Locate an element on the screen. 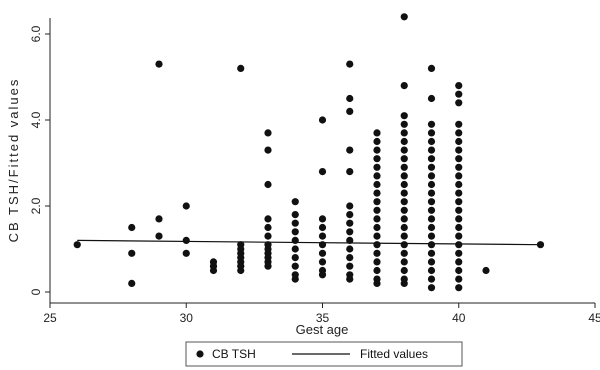  legend-label-fitted-values: Fitted values is located at coordinates (394, 354).